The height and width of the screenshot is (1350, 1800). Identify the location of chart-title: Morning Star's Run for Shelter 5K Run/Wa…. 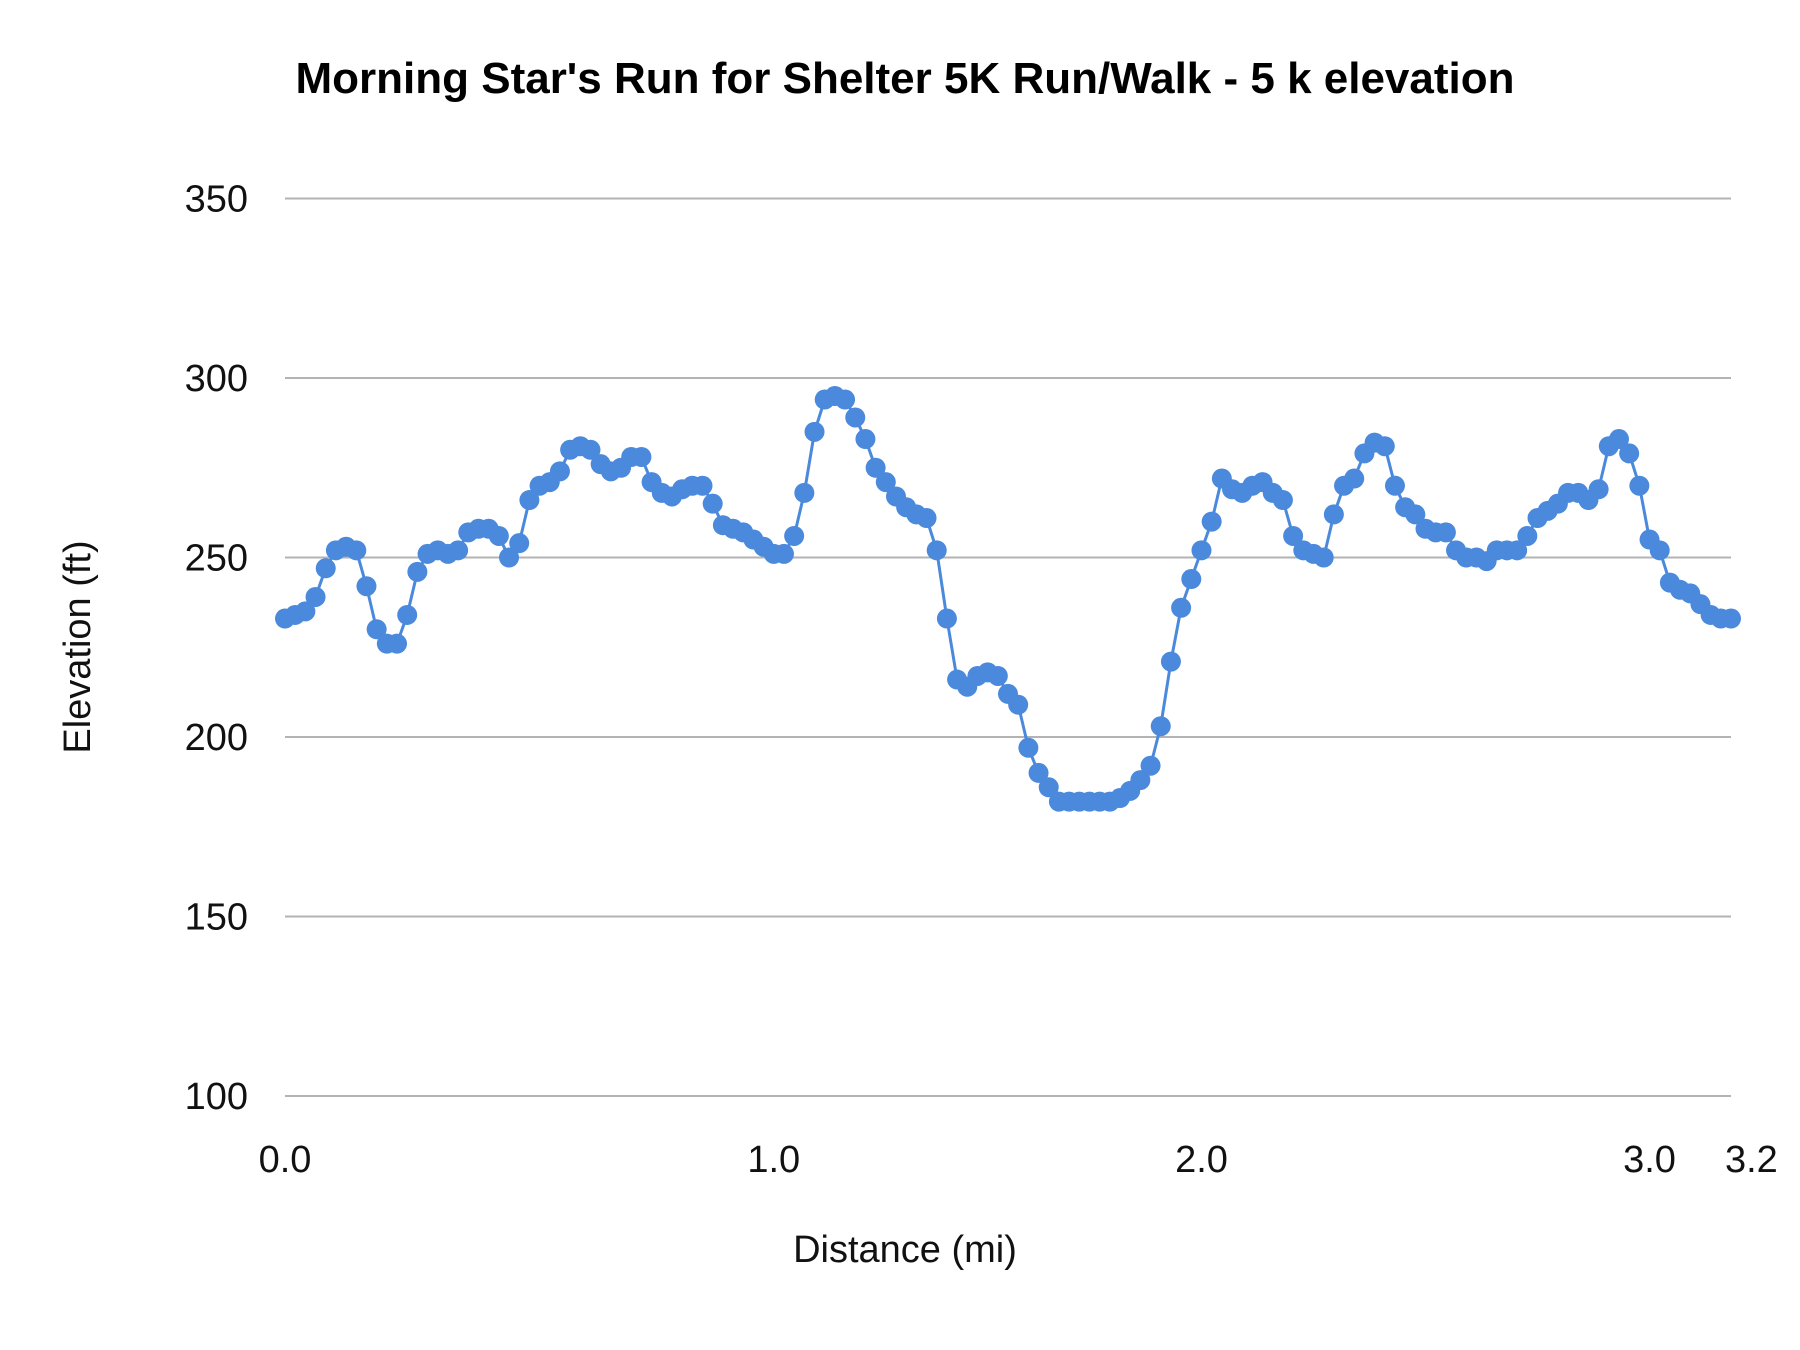
(904, 78).